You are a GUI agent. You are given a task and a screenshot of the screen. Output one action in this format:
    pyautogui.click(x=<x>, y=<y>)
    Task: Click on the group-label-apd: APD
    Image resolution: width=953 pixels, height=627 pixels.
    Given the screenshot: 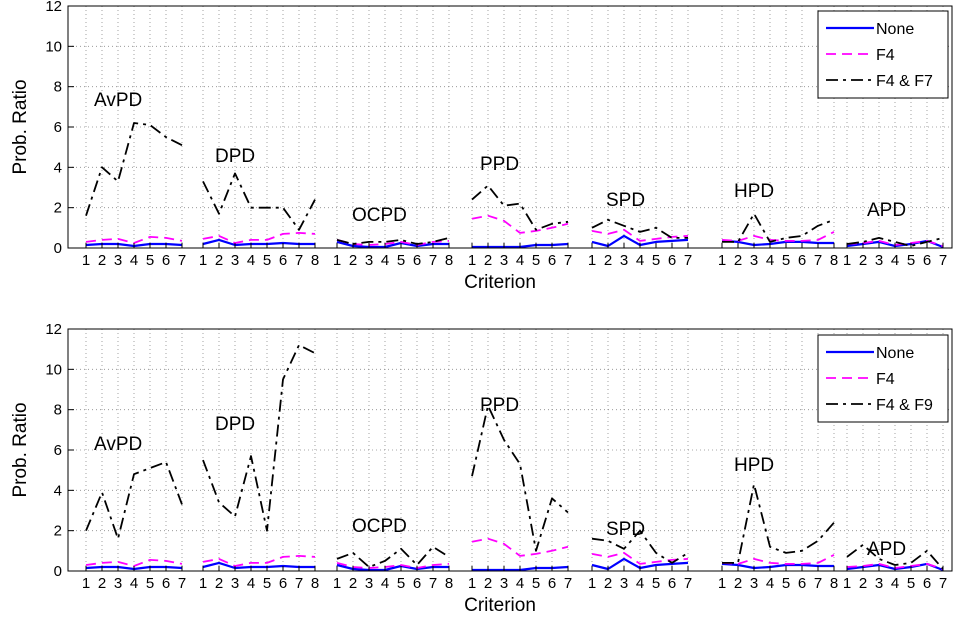 What is the action you would take?
    pyautogui.click(x=886, y=549)
    